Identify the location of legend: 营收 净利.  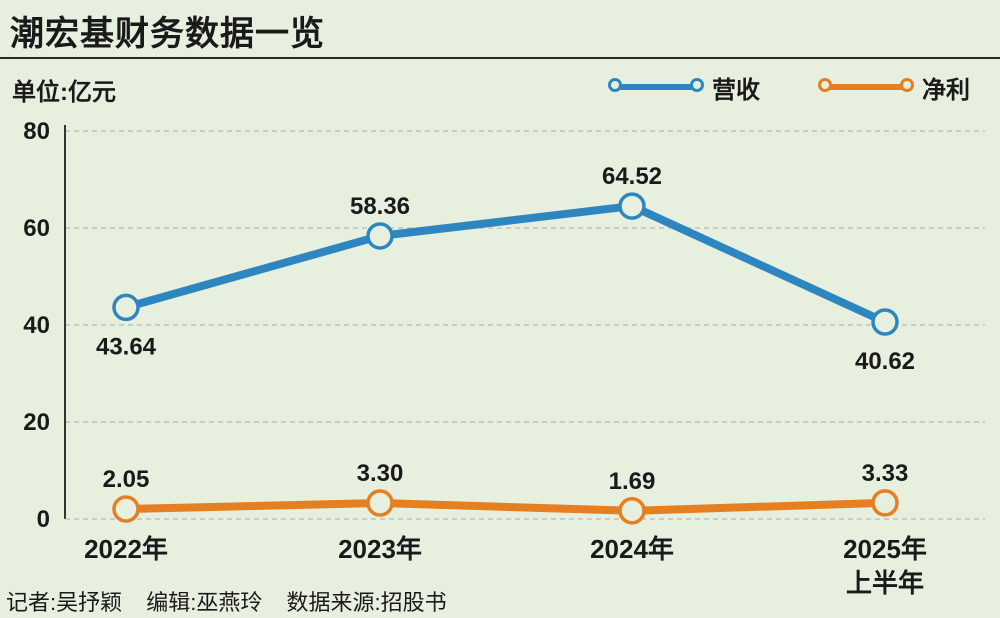
(799, 87).